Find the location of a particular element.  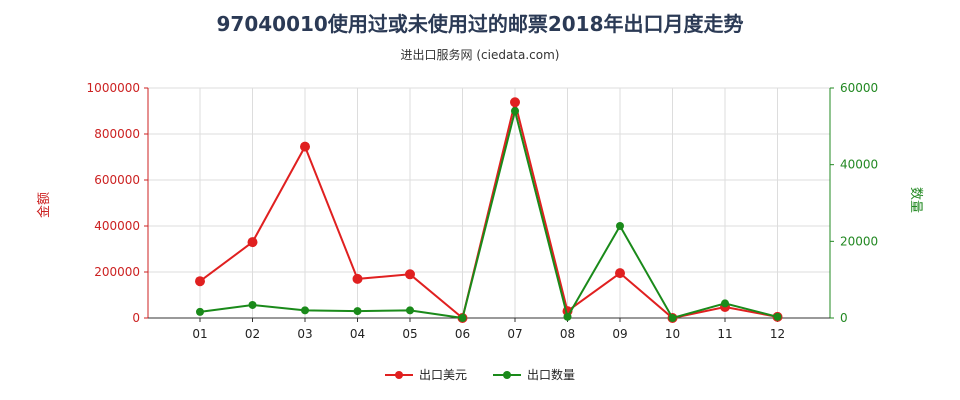

x-tick-label: 06 is located at coordinates (462, 334).